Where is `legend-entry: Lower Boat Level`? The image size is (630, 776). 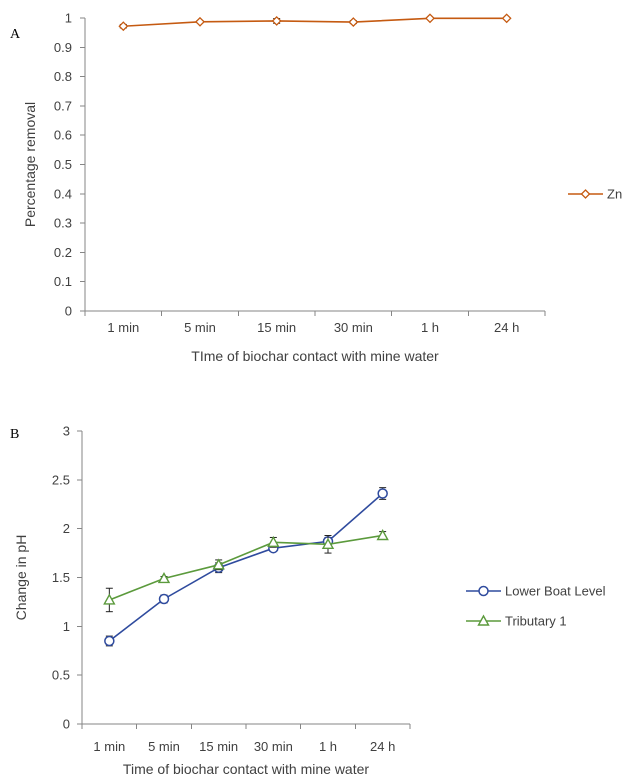 legend-entry: Lower Boat Level is located at coordinates (536, 591).